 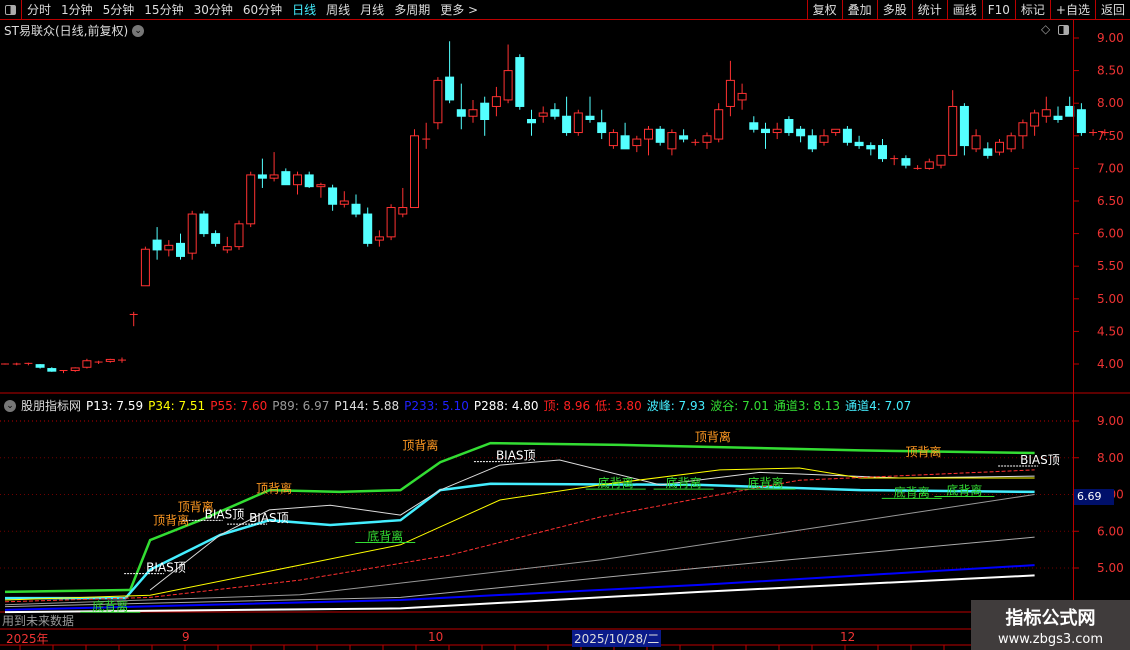 What do you see at coordinates (859, 10) in the screenshot?
I see `toolbar-button: 叠加` at bounding box center [859, 10].